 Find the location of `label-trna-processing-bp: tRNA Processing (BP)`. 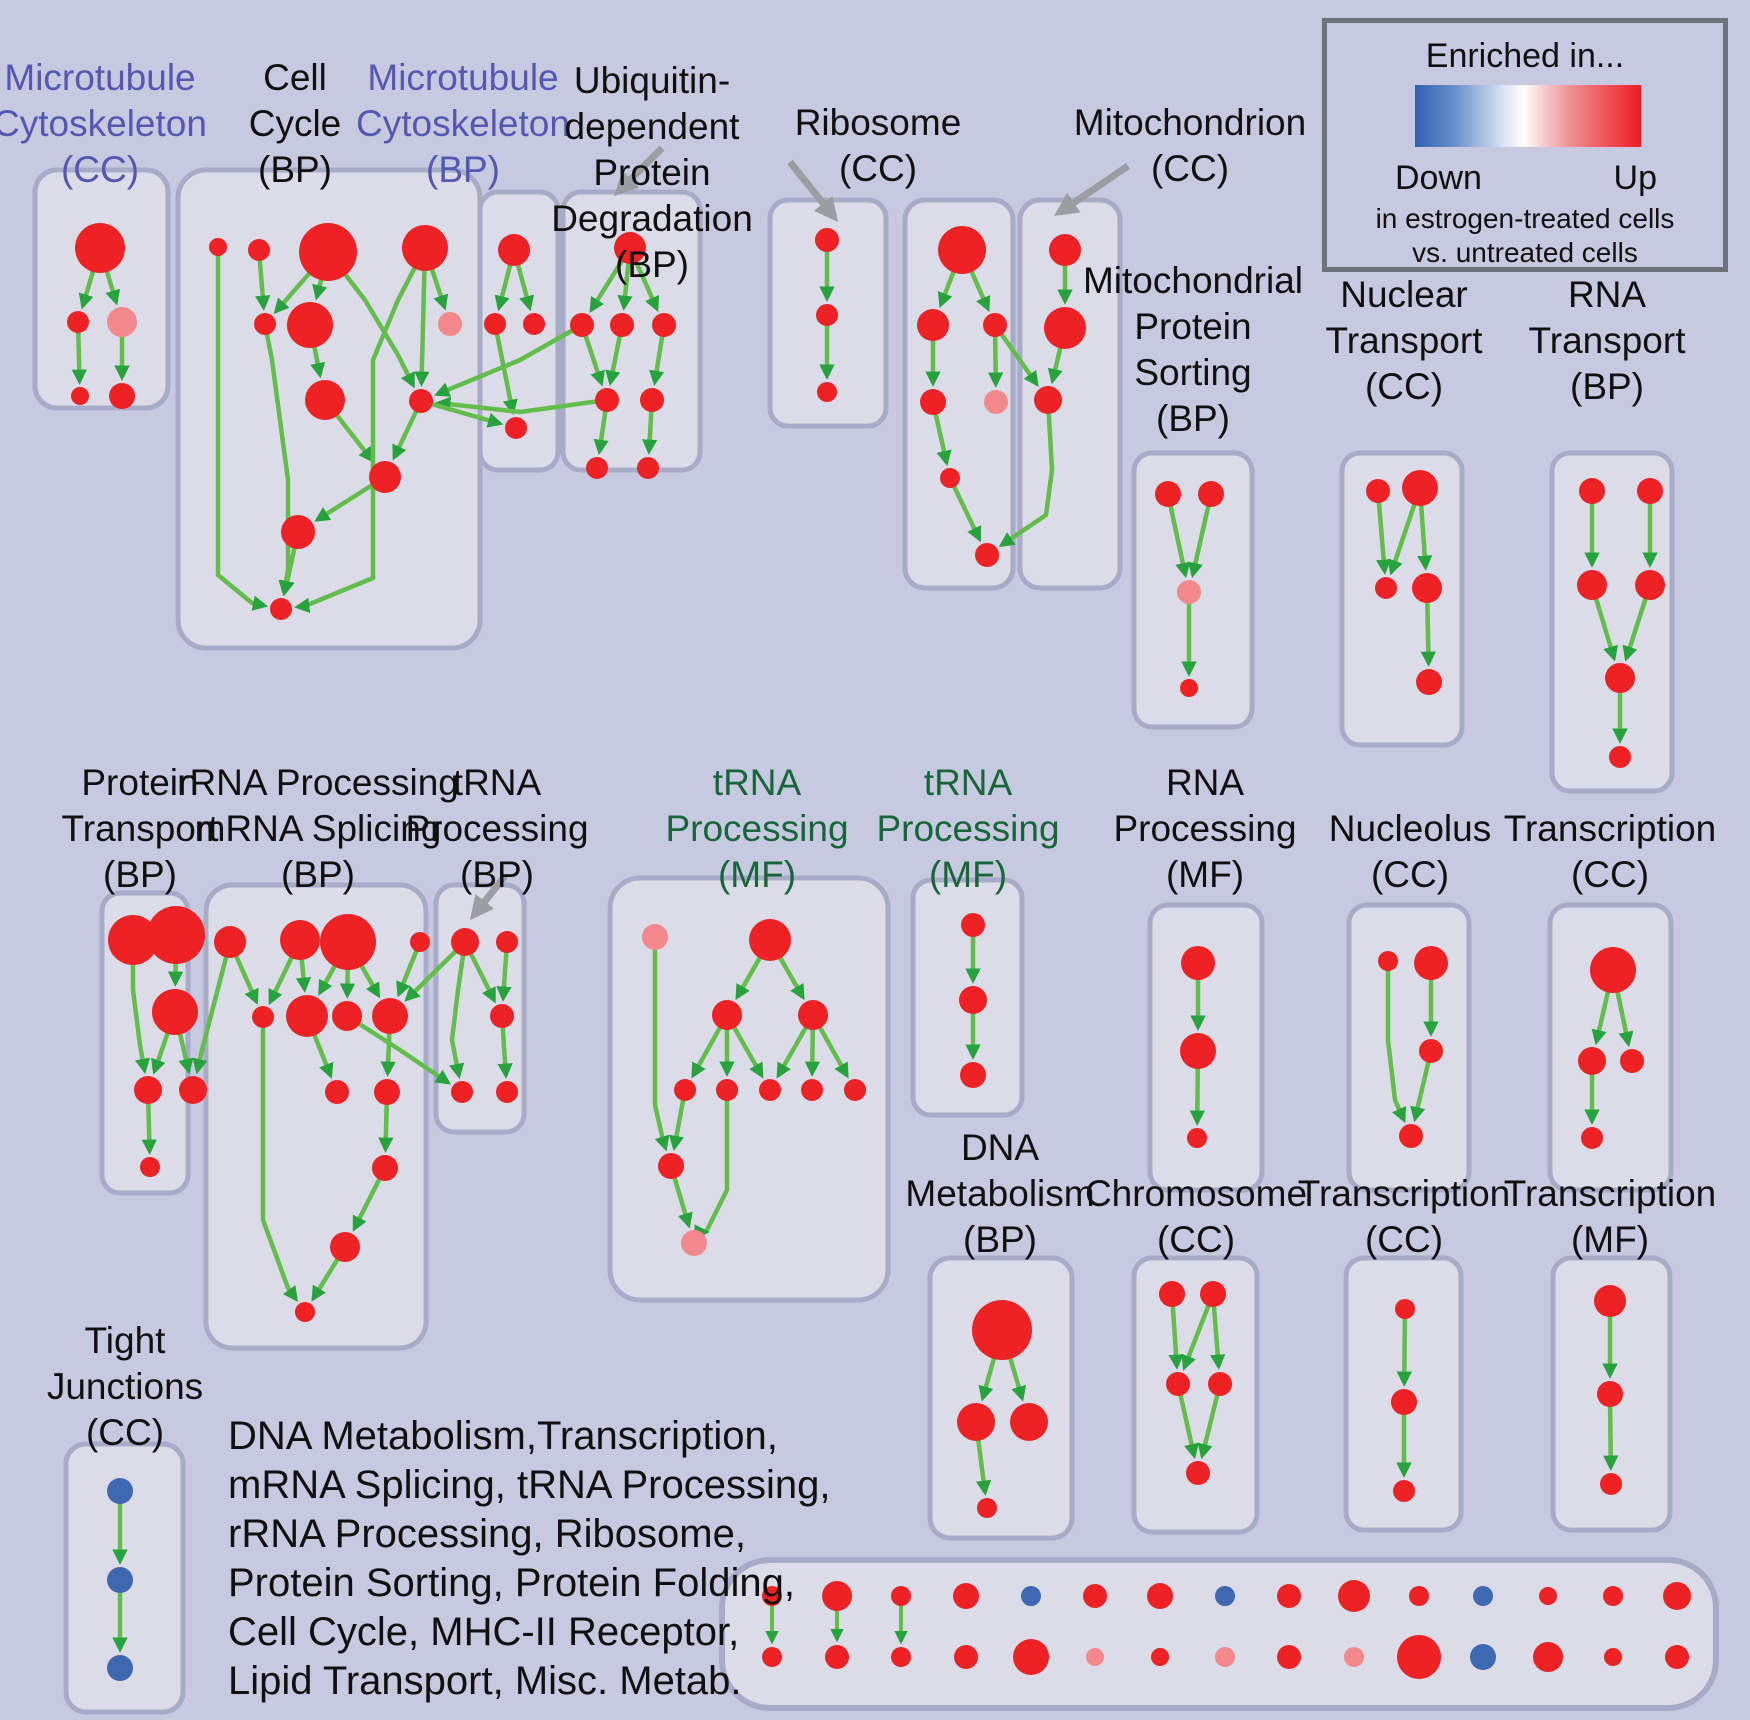

label-trna-processing-bp: tRNA Processing (BP) is located at coordinates (497, 828).